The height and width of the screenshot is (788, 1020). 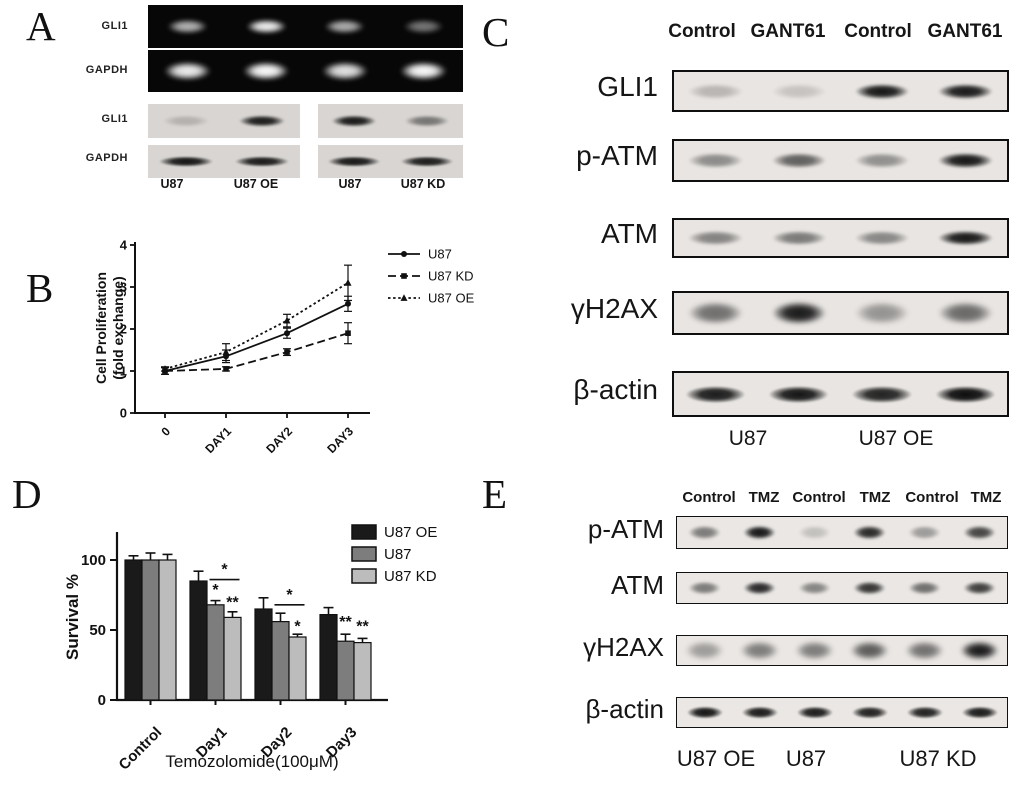 I want to click on blot-row-γH2AX, so click(x=840, y=313).